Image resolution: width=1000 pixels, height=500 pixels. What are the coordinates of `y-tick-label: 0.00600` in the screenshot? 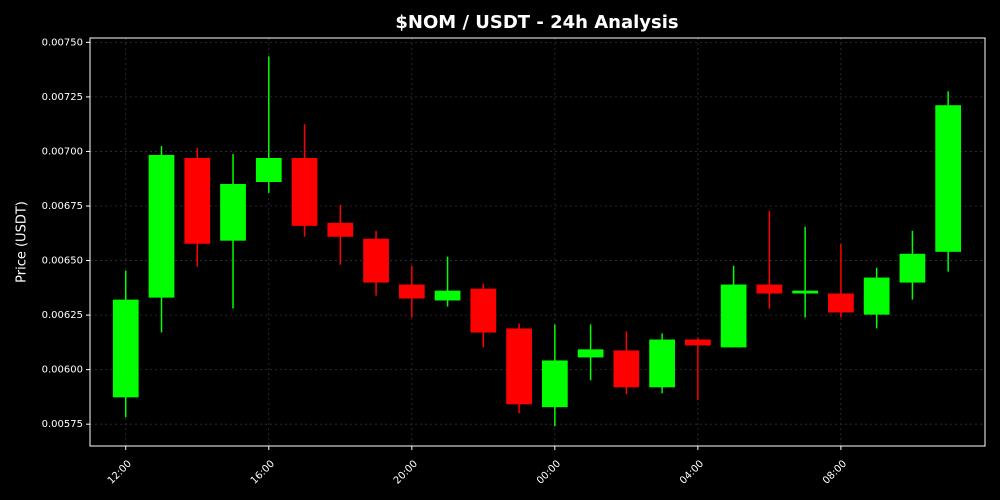 It's located at (62, 370).